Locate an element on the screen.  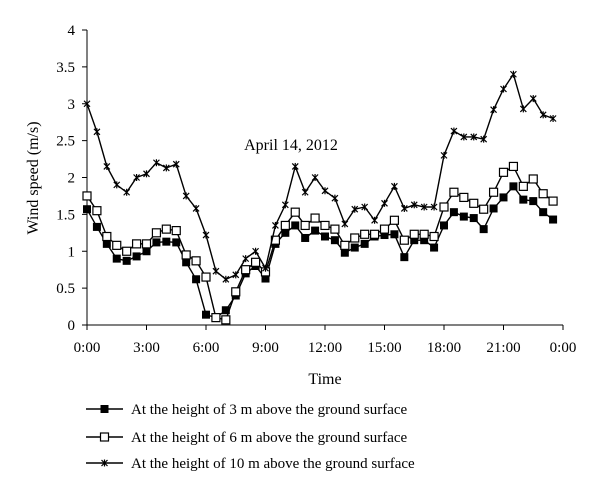
x-ticks: 0:00 3:00 6:00 9:00 12:00 15:00 18:00 21:00 0:00 is located at coordinates (325, 340).